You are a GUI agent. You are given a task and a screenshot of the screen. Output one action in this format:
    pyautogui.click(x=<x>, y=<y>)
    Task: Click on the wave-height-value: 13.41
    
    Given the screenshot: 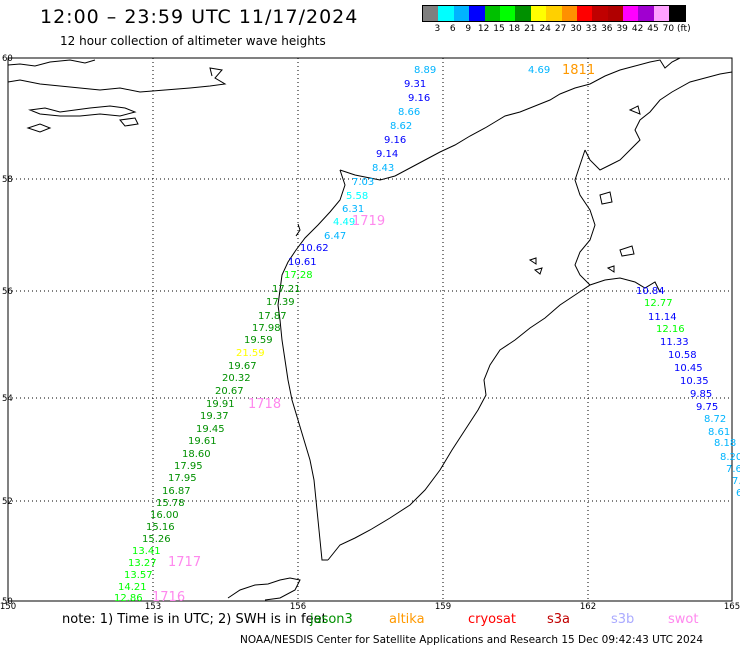 What is the action you would take?
    pyautogui.click(x=146, y=551)
    